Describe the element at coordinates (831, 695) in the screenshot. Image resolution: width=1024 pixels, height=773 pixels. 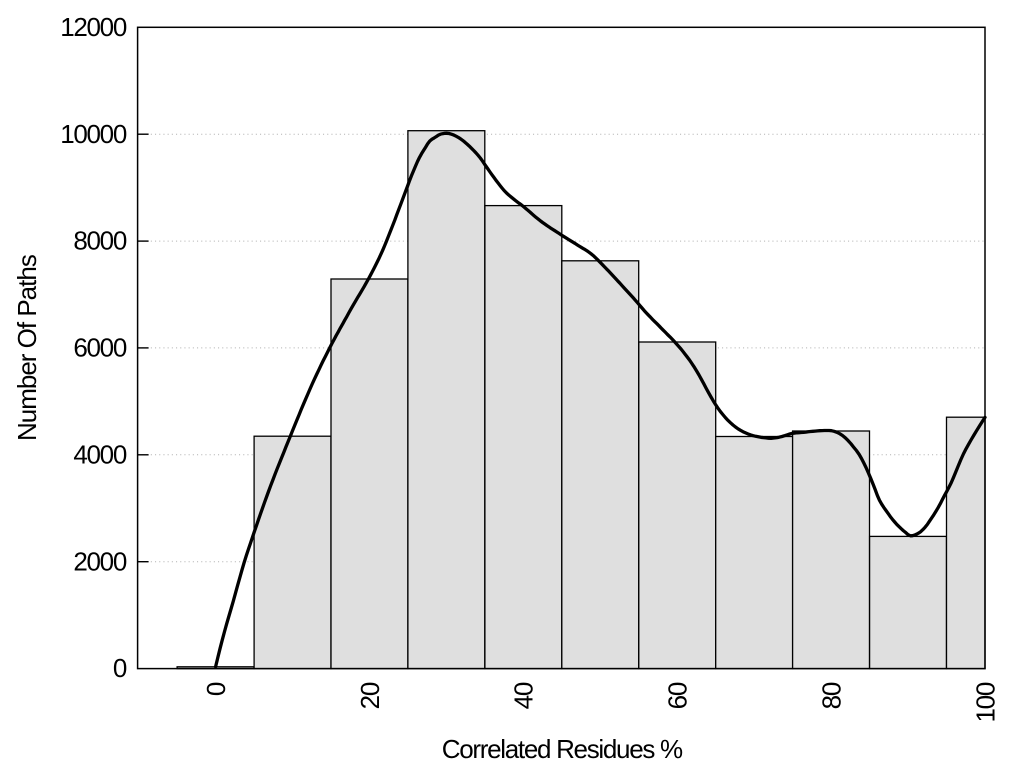
I see `svg-text: 80` at that location.